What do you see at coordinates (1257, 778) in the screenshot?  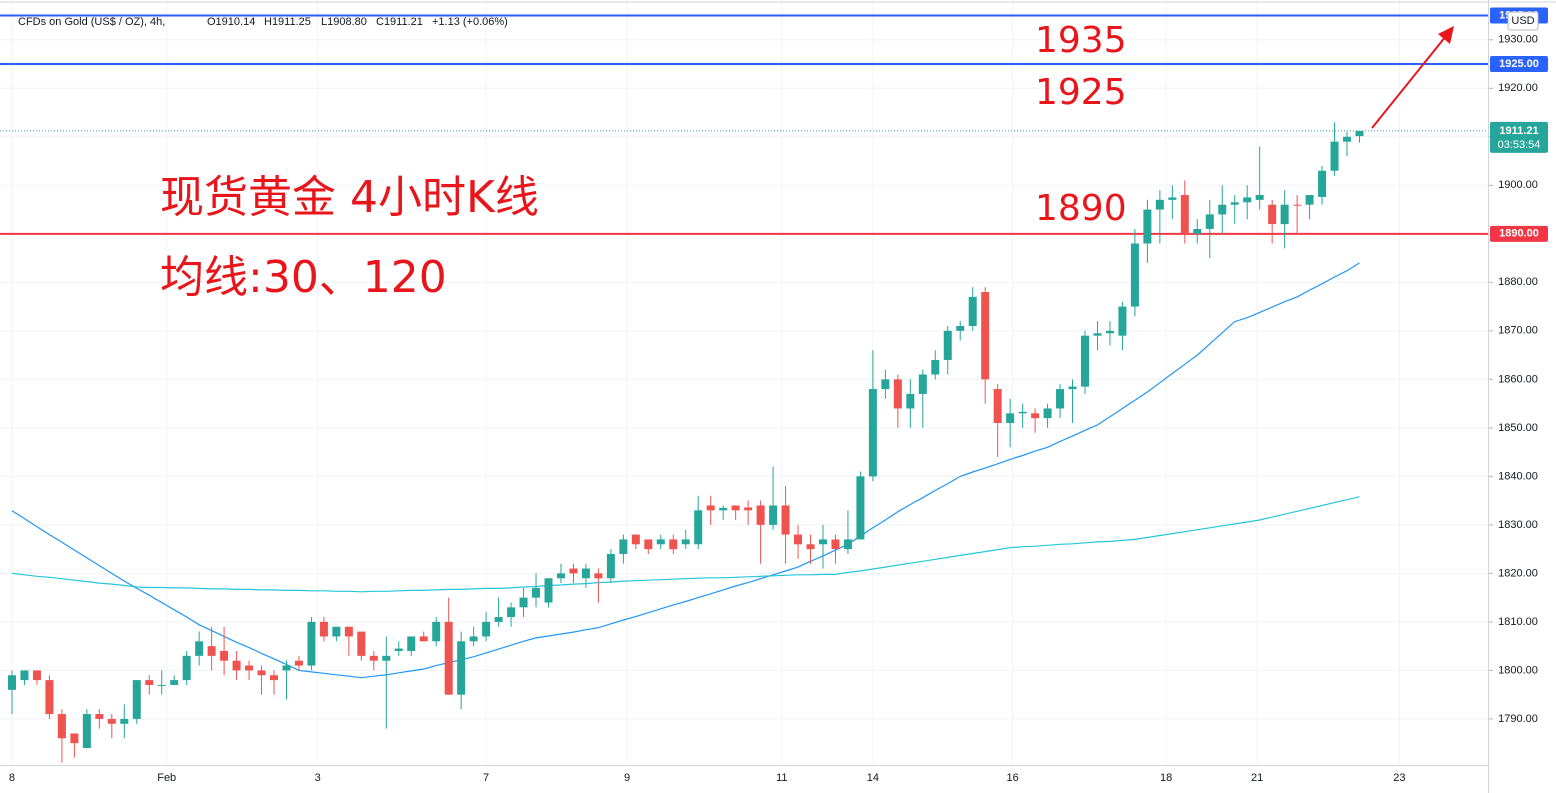 I see `x-tick-label: 21` at bounding box center [1257, 778].